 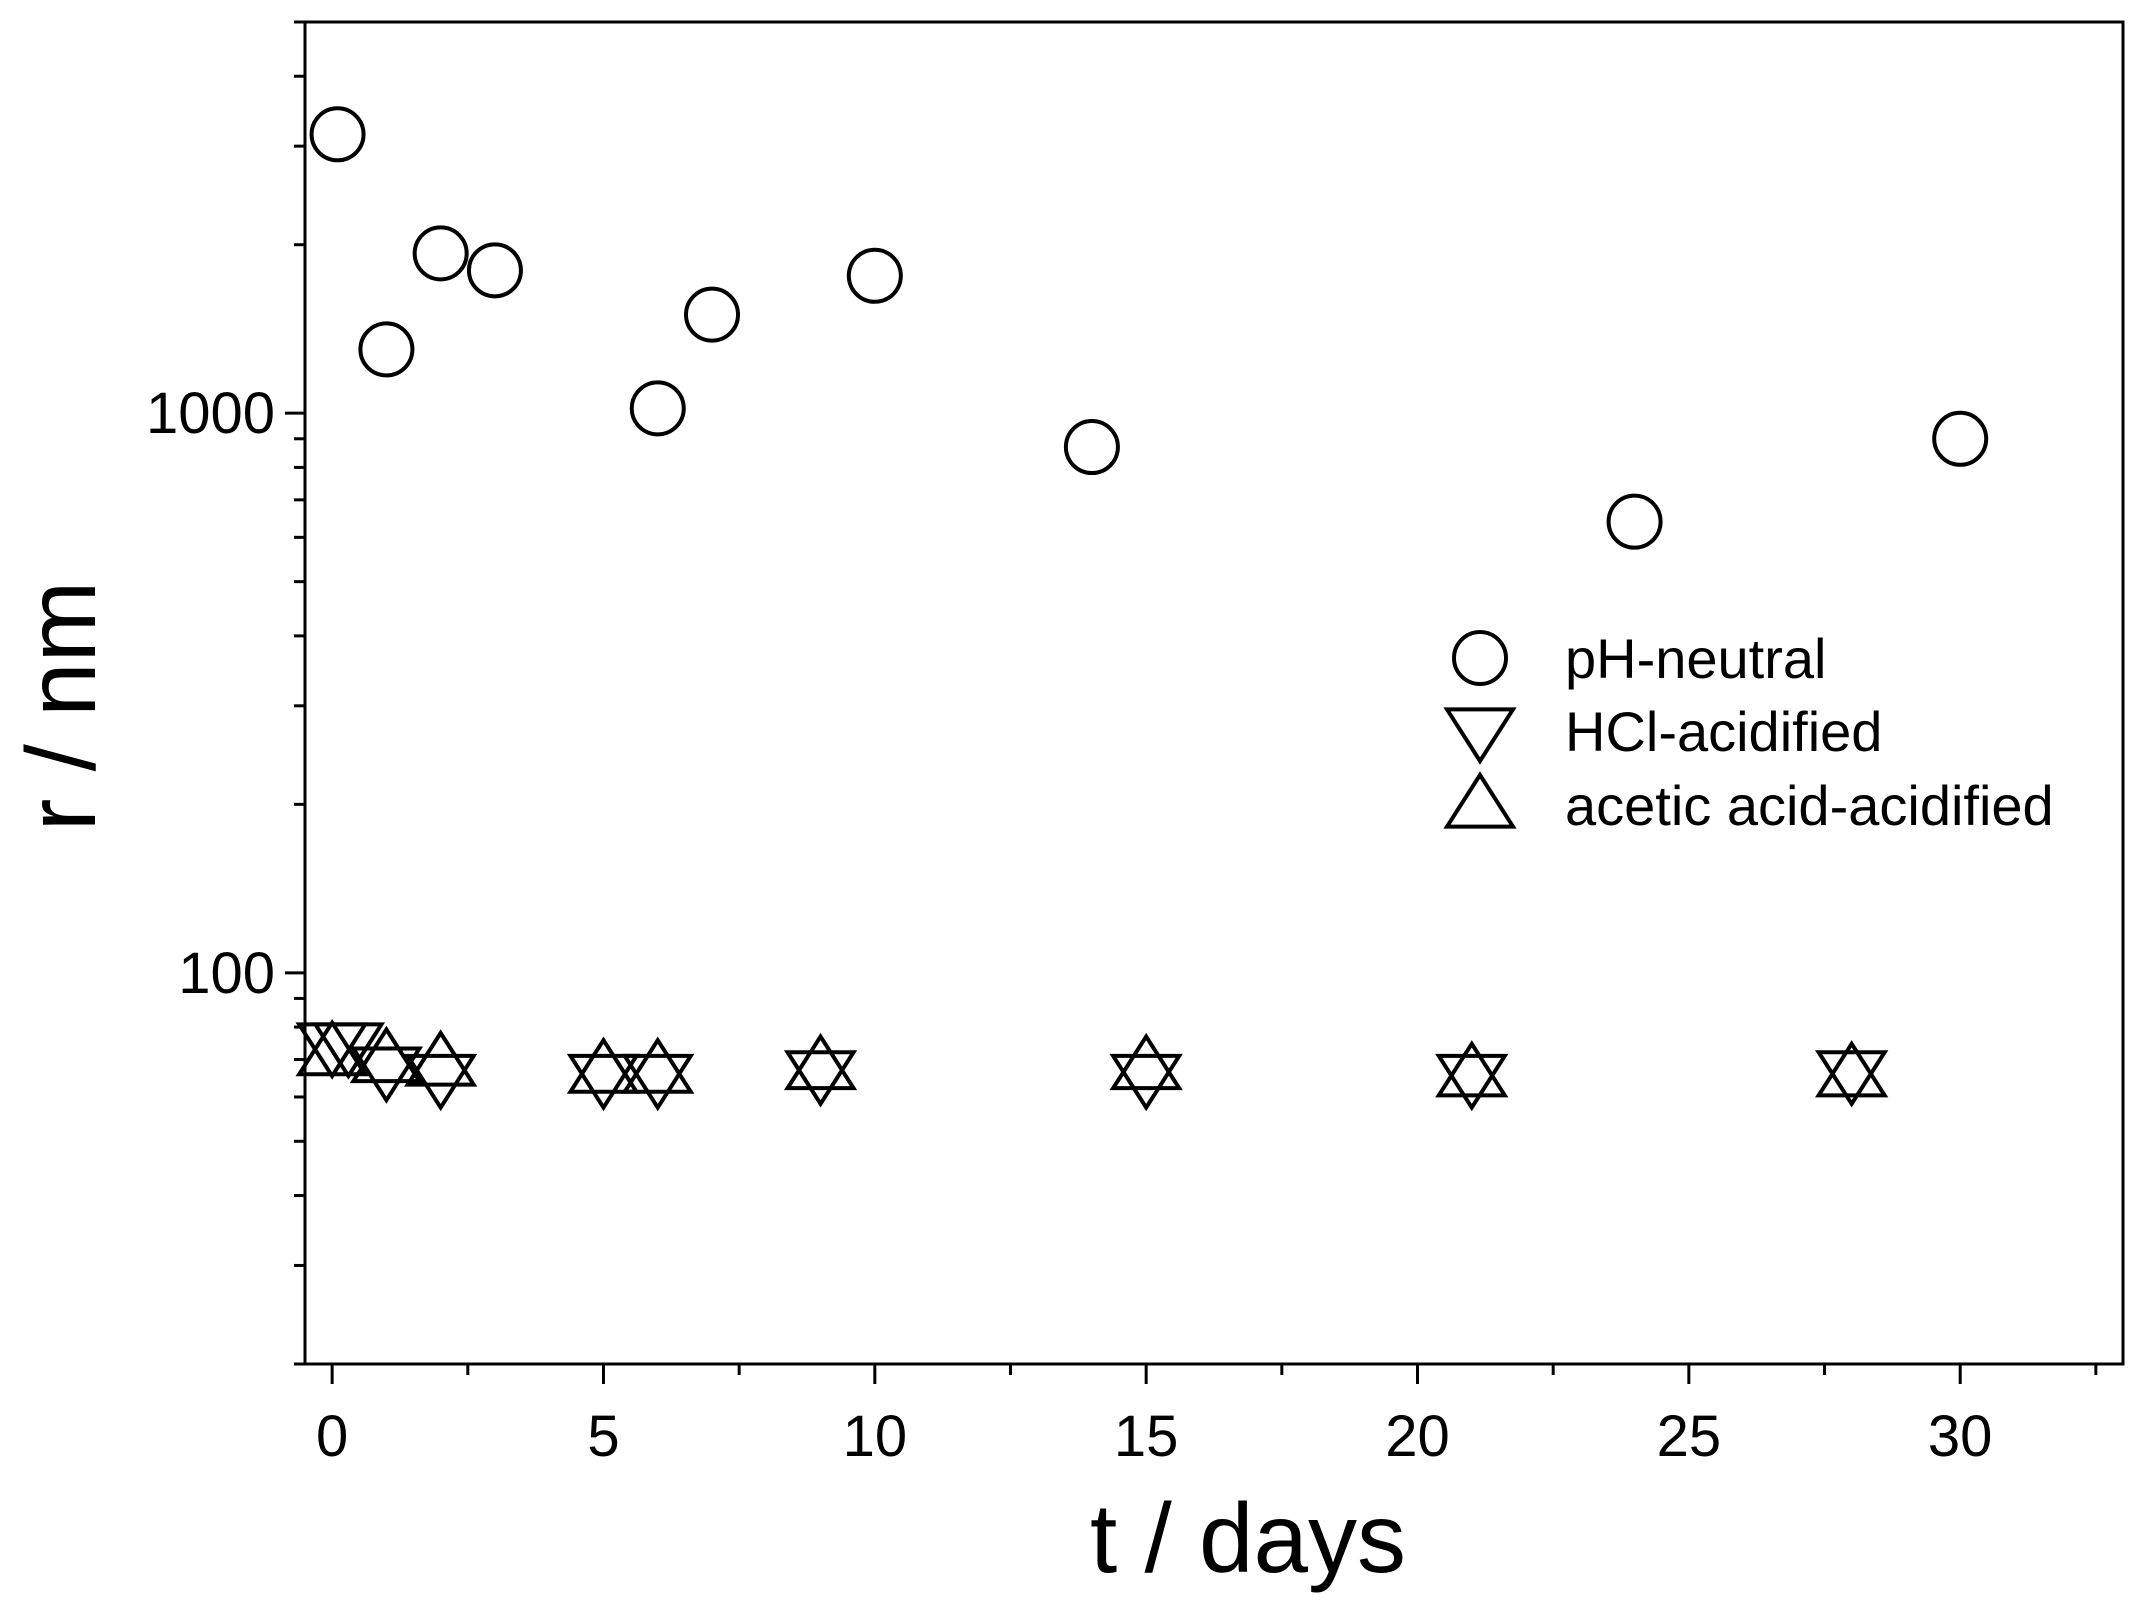 I want to click on x-tick-label: 10, so click(x=875, y=1436).